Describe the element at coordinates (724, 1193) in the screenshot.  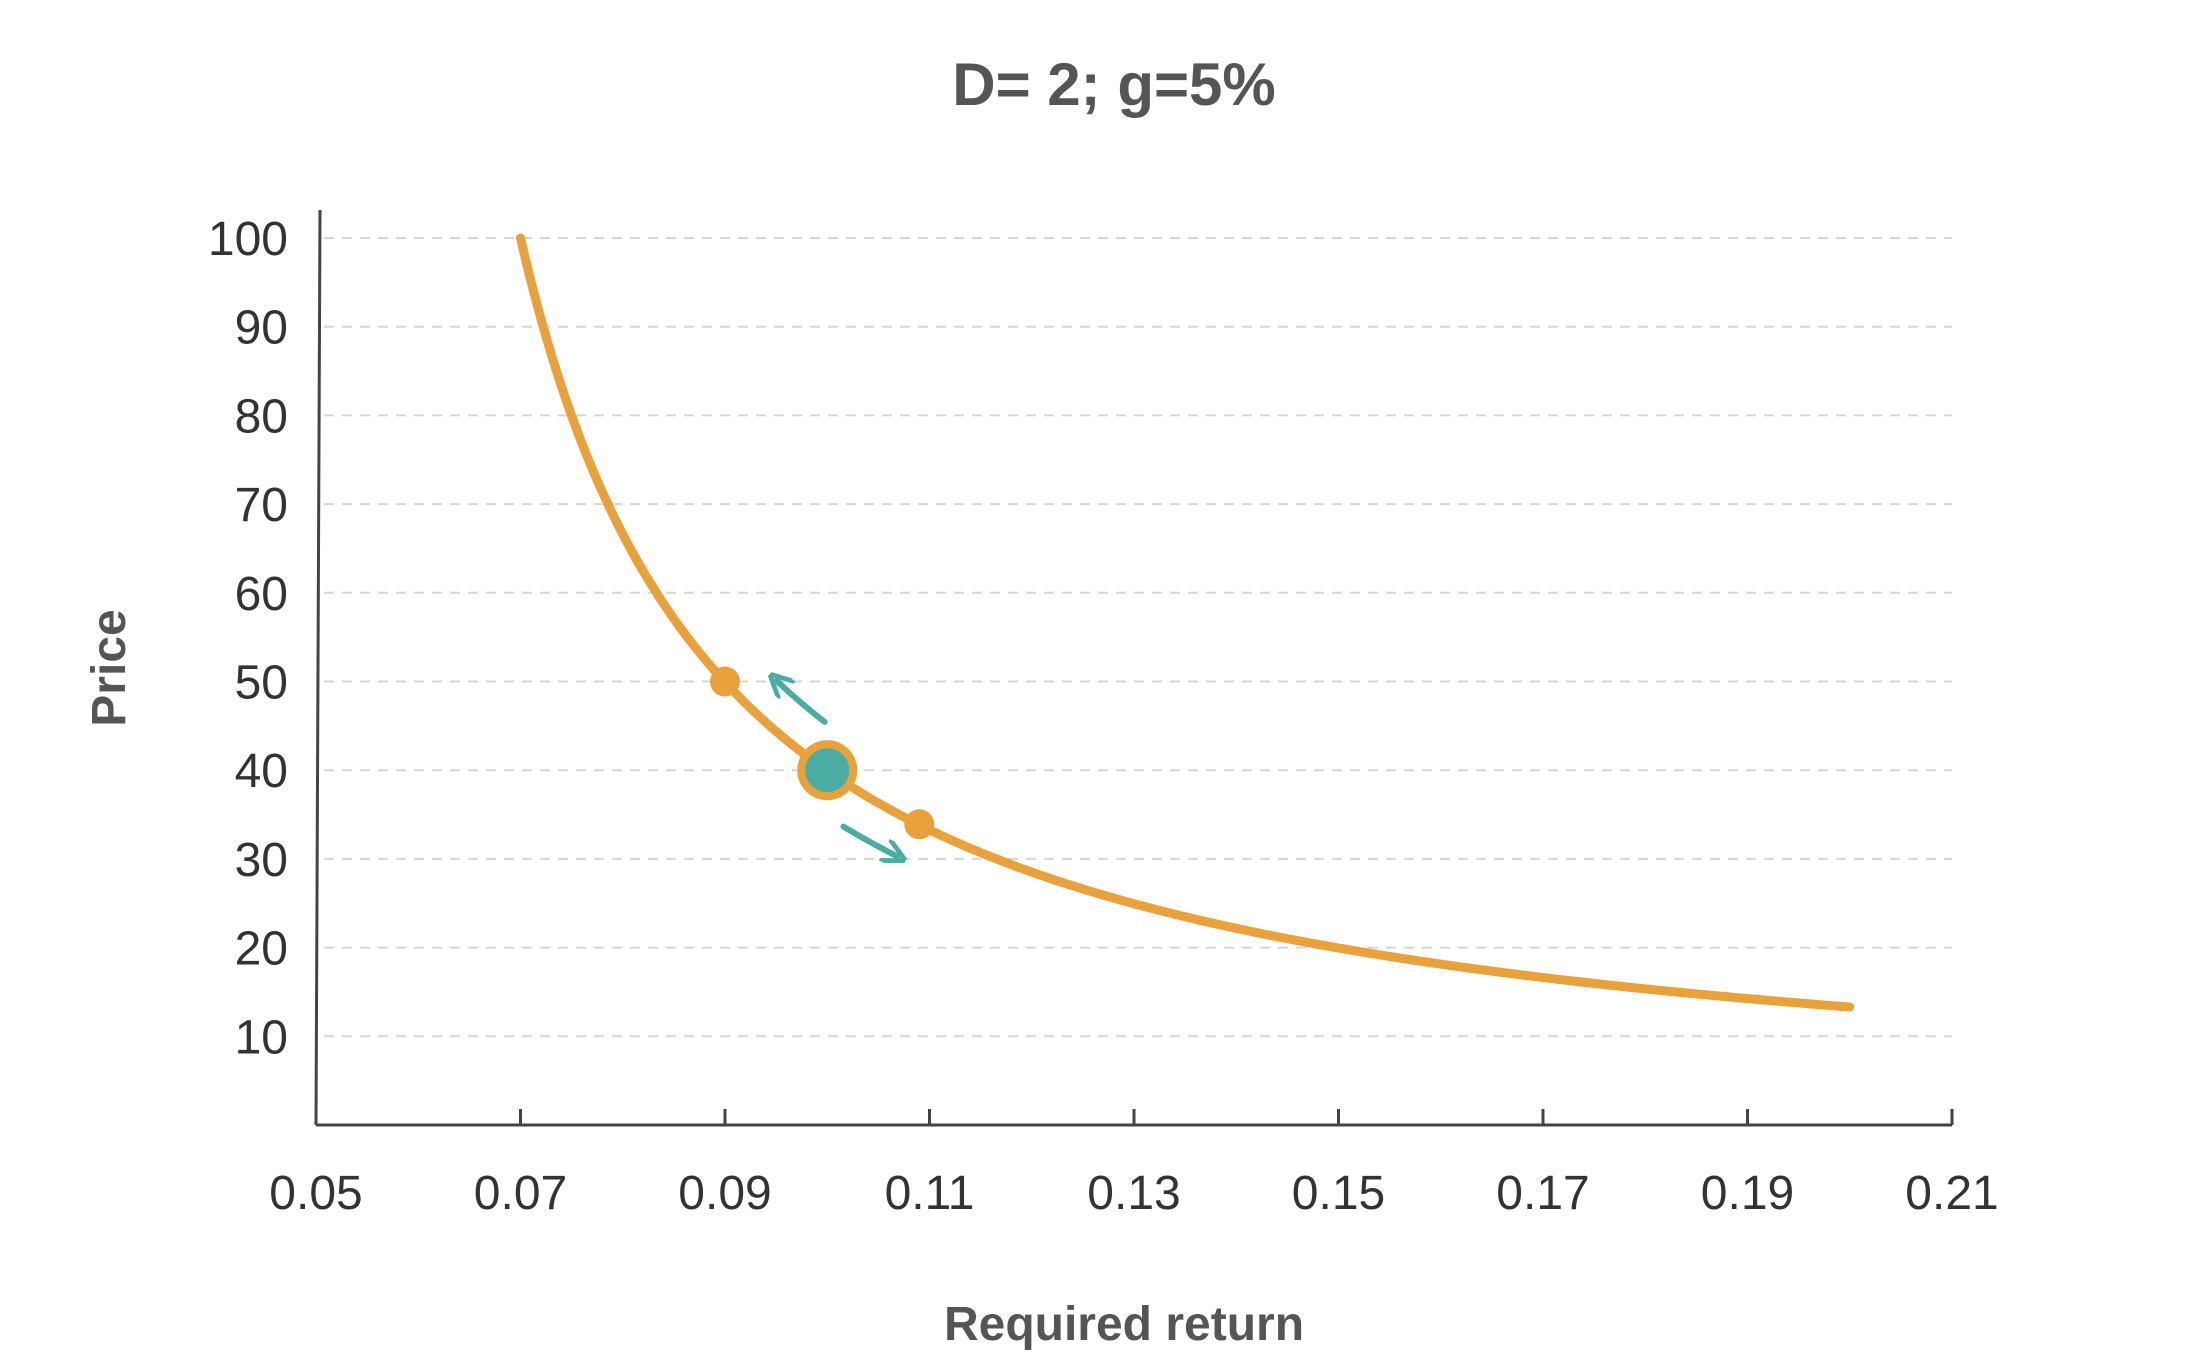
I see `x-tick-label: 0.09` at that location.